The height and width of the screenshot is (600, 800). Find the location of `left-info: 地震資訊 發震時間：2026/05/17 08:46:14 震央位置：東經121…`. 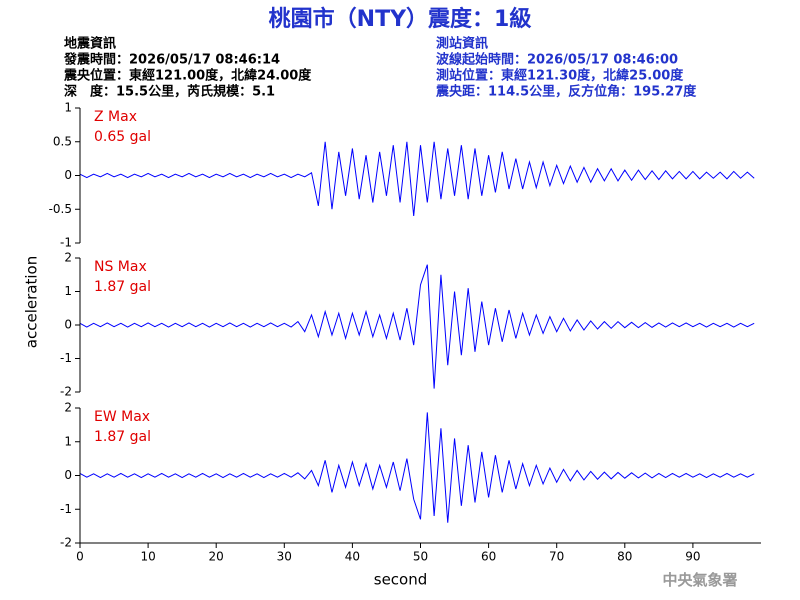

left-info: 地震資訊 發震時間：2026/05/17 08:46:14 震央位置：東經121… is located at coordinates (187, 68).